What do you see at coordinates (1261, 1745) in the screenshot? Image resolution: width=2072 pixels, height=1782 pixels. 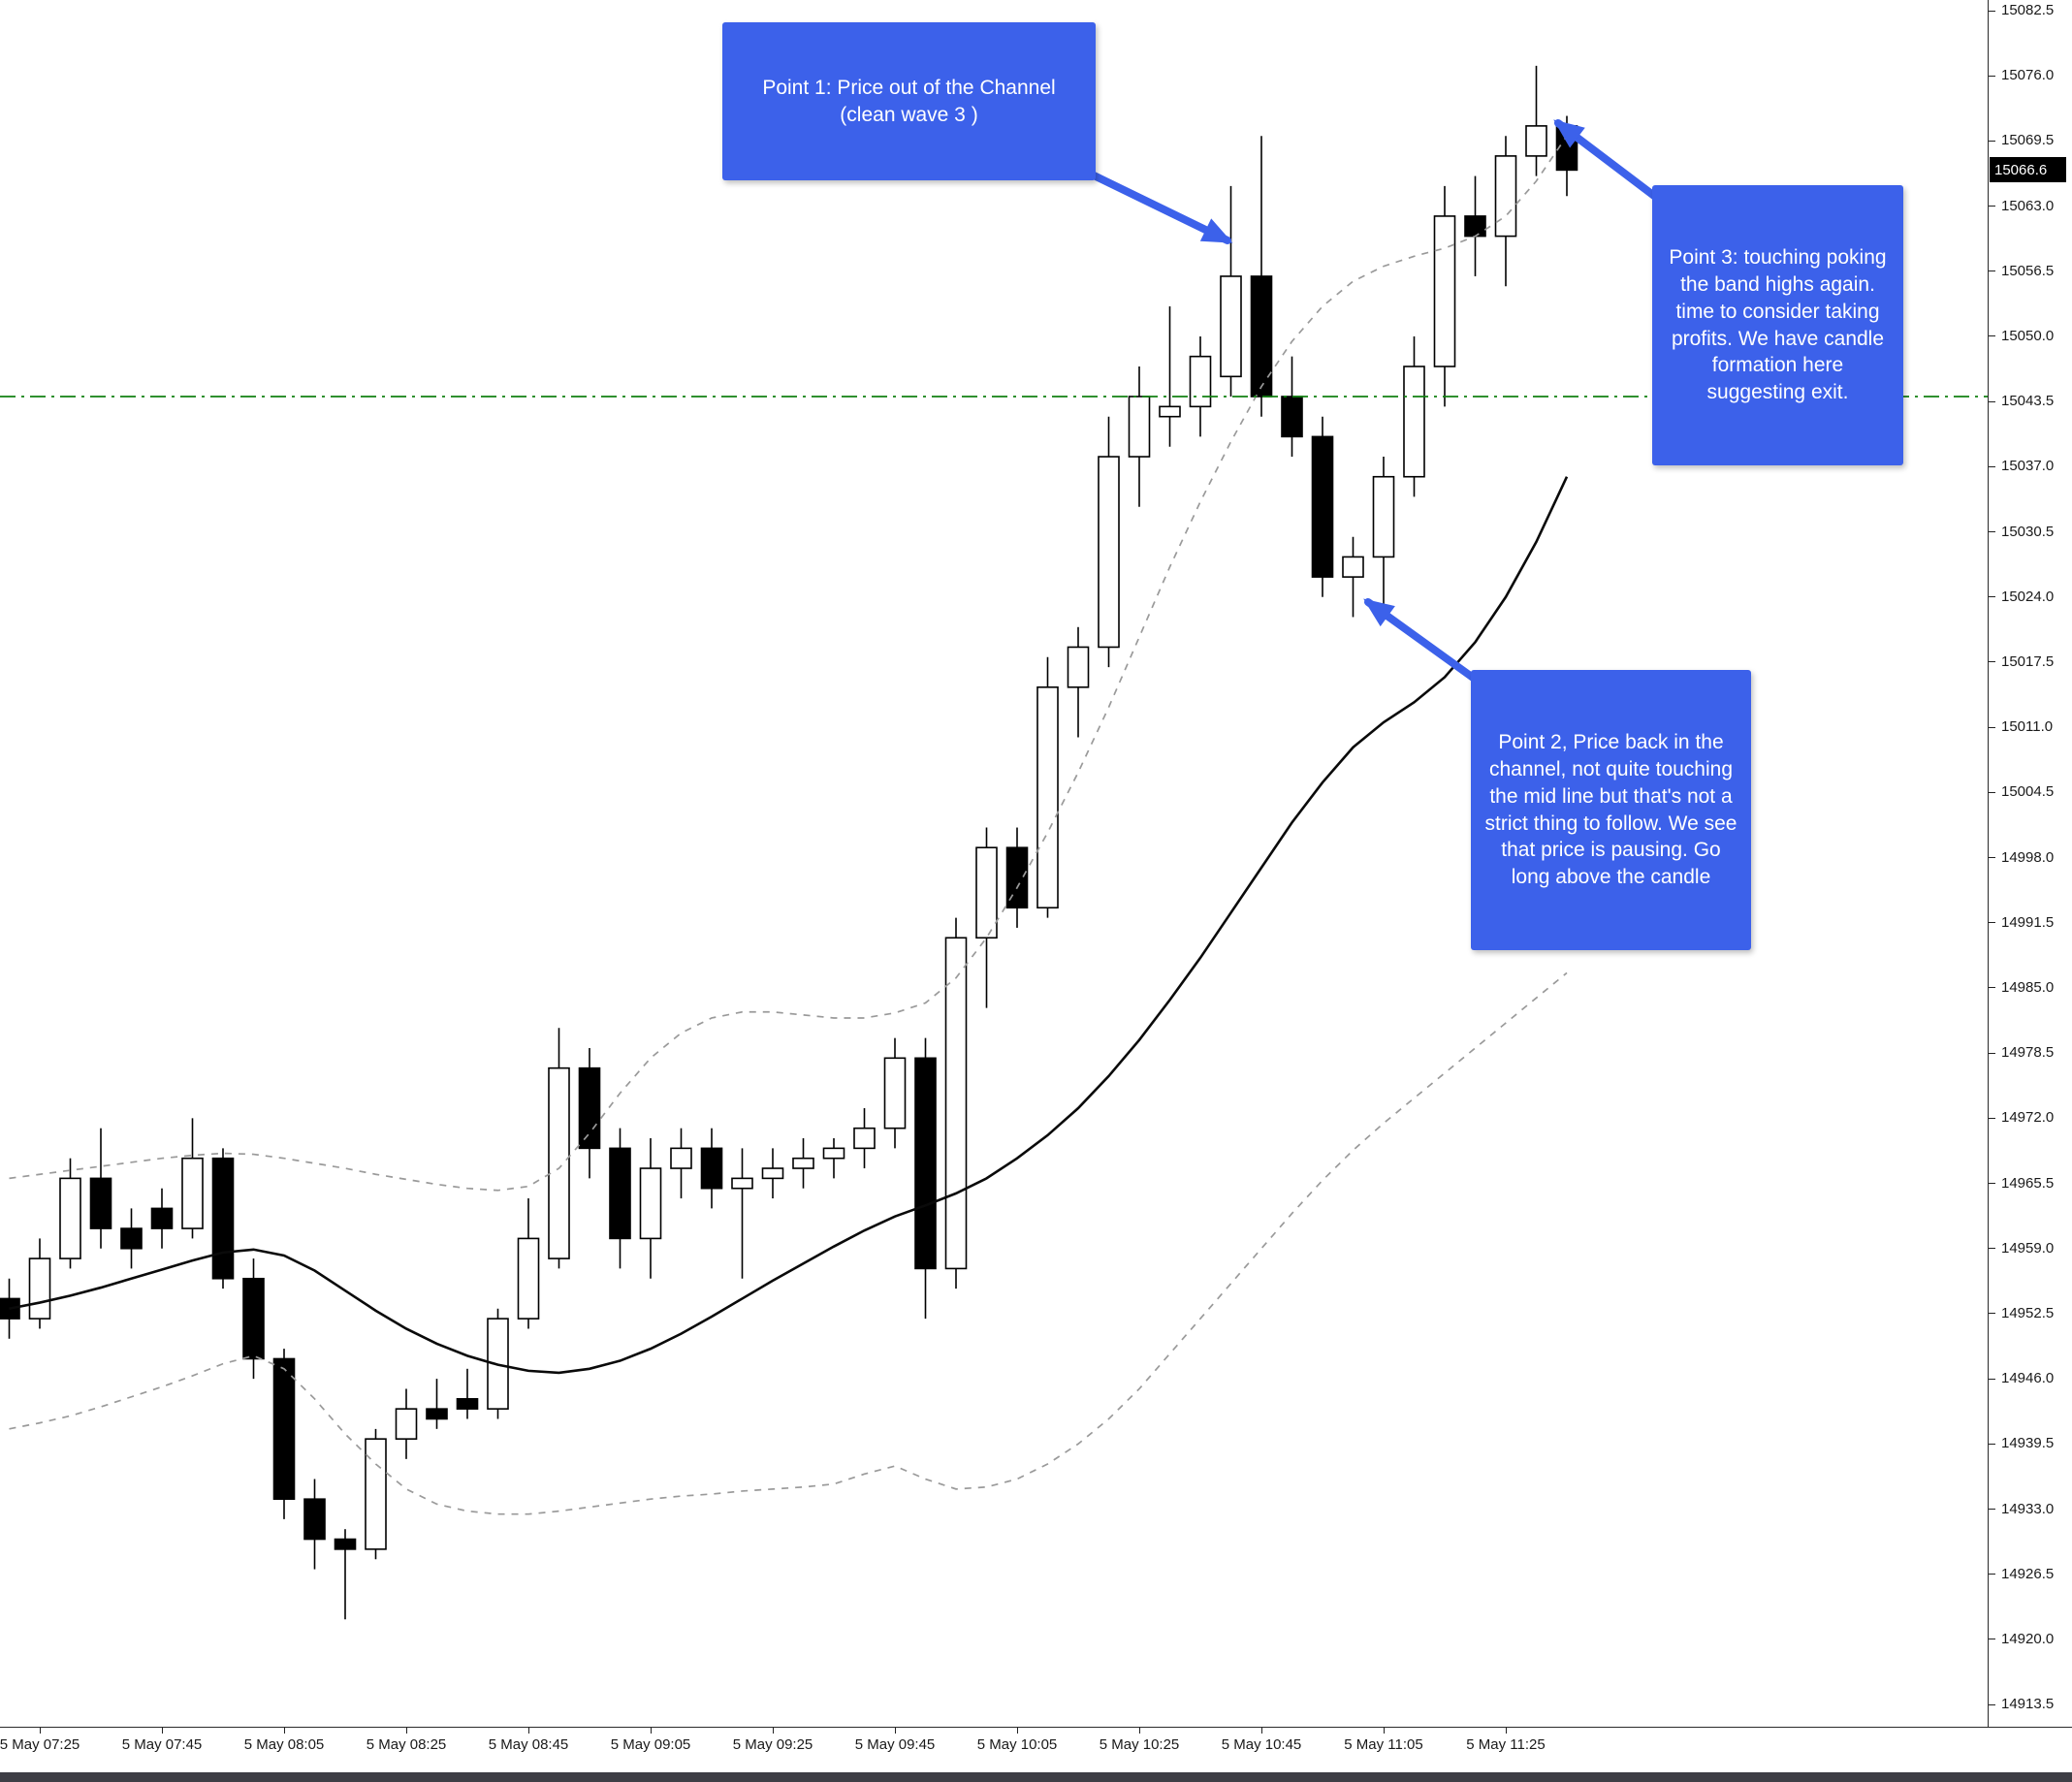 I see `time-tick-label: 5 May 10:45` at bounding box center [1261, 1745].